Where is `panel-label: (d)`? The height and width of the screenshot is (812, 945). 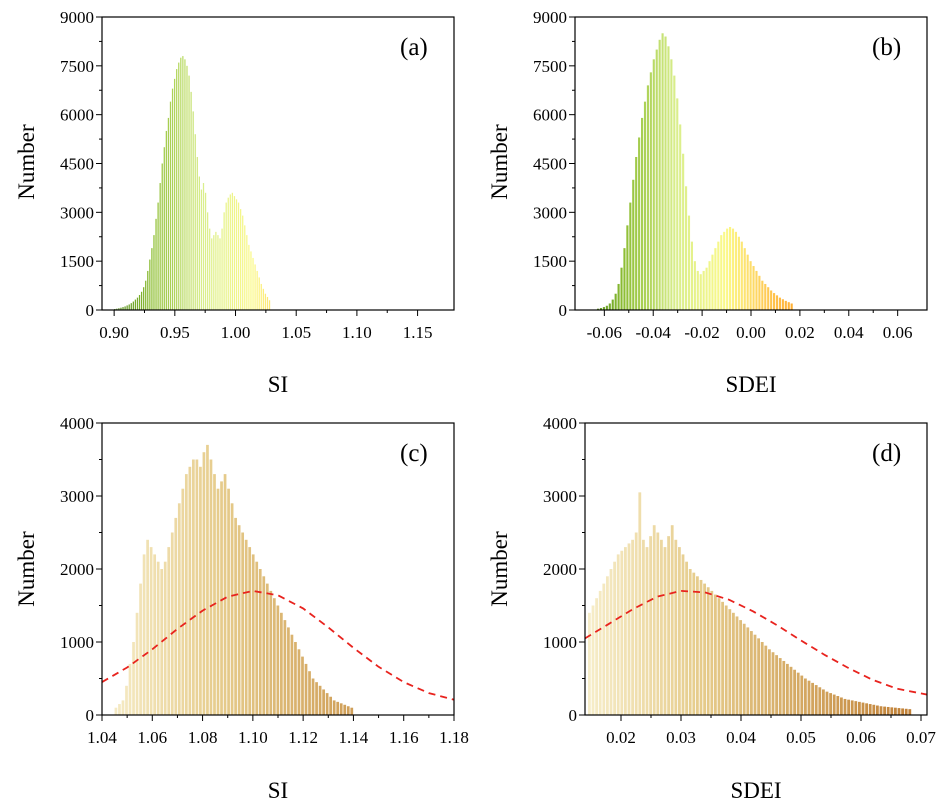
panel-label: (d) is located at coordinates (886, 453).